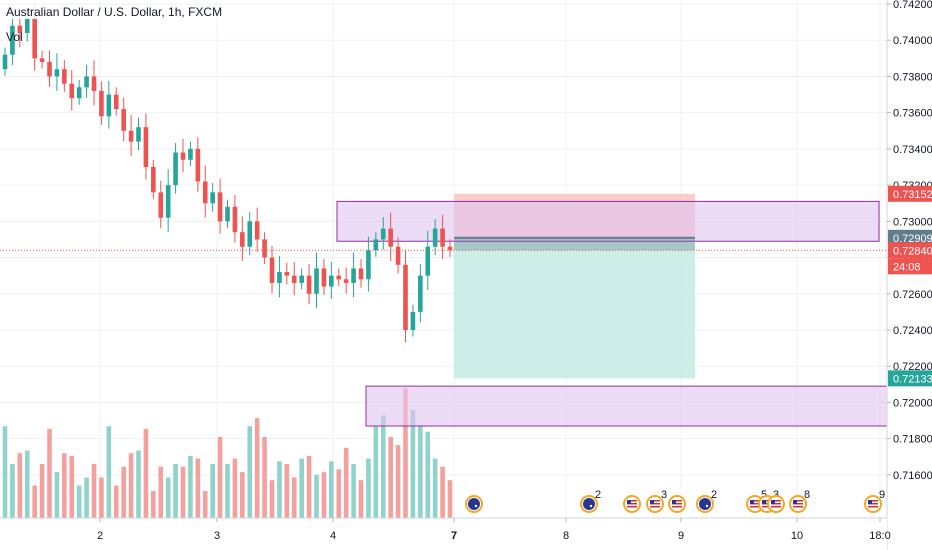  Describe the element at coordinates (608, 221) in the screenshot. I see `supply-zone` at that location.